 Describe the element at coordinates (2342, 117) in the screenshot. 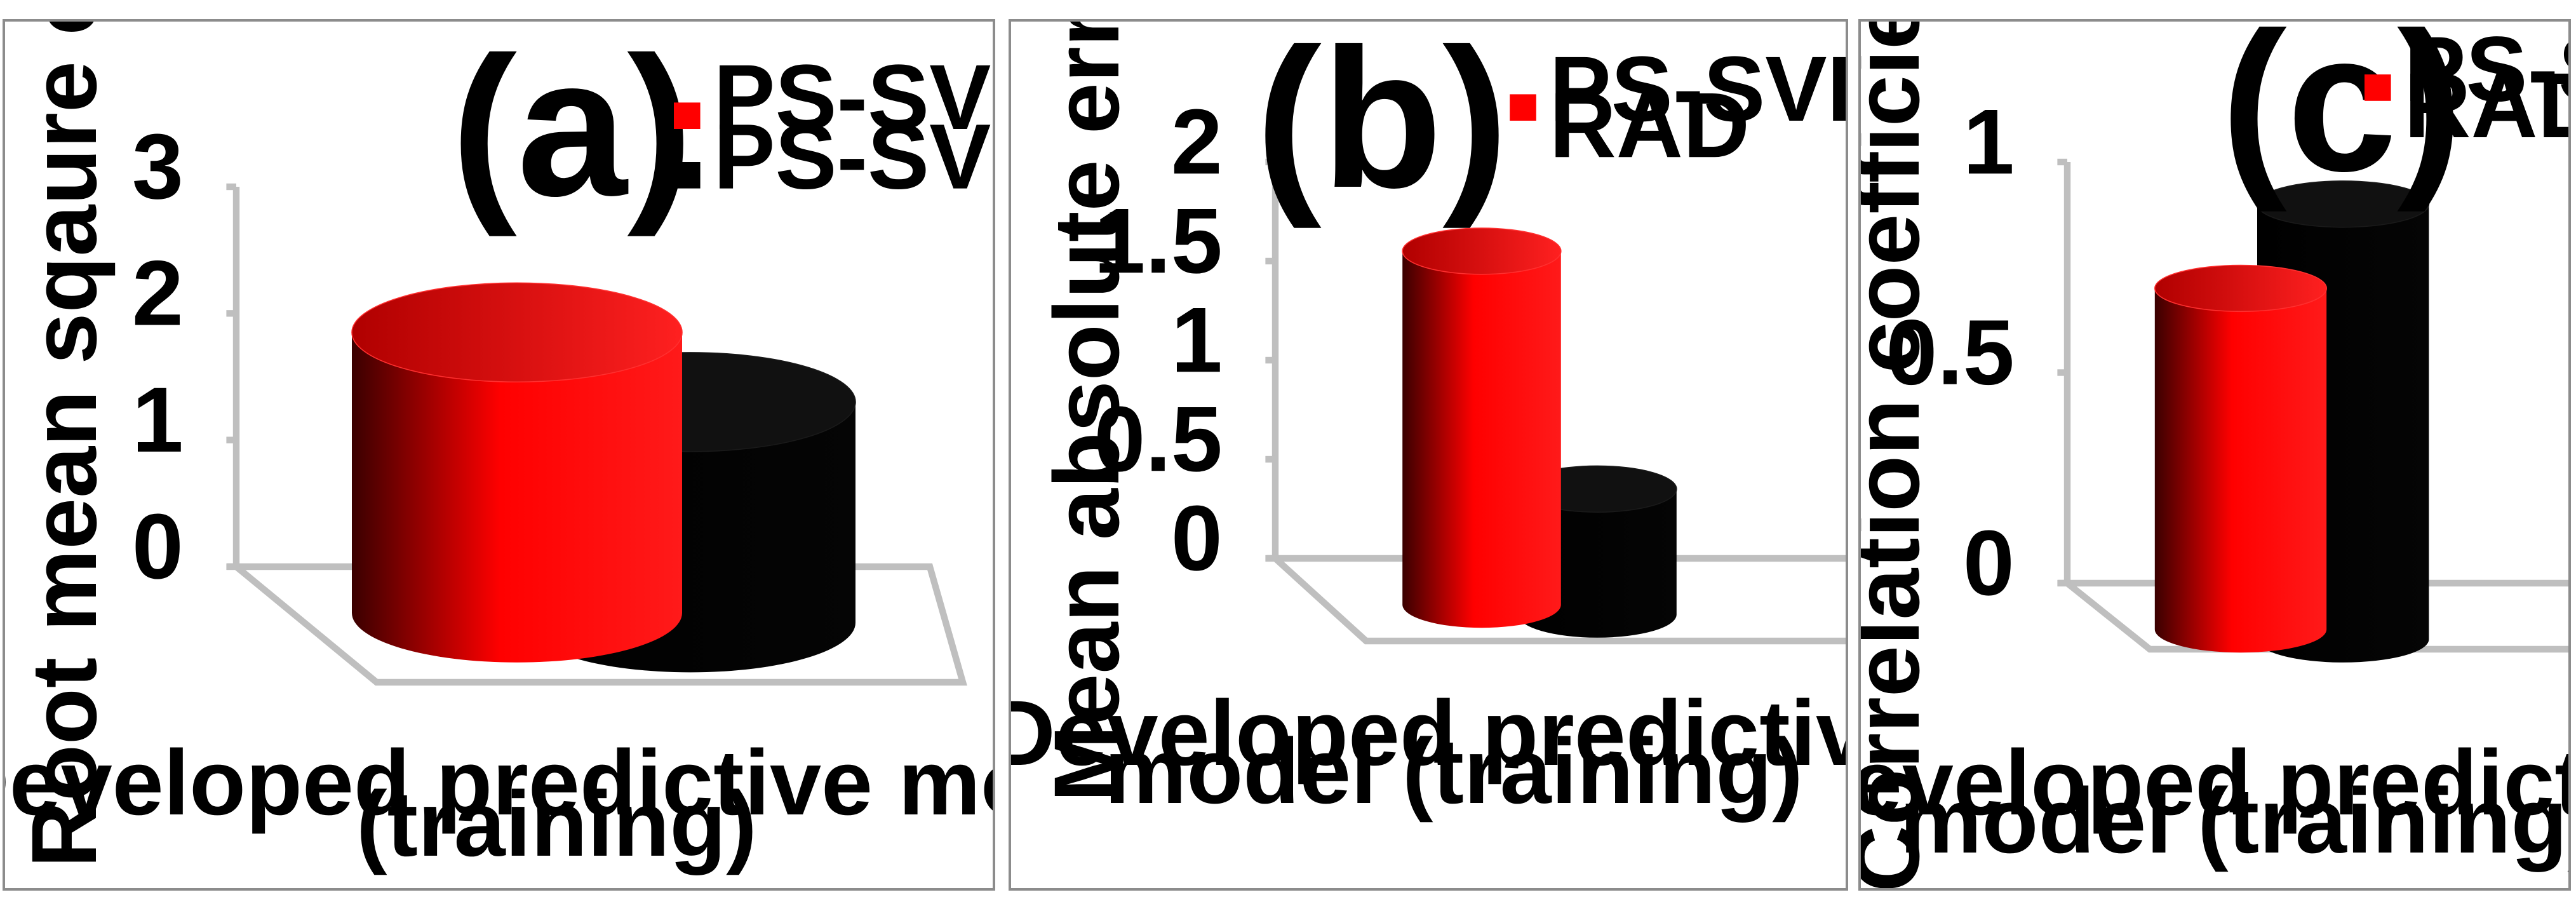

I see `chart-title: (c)` at that location.